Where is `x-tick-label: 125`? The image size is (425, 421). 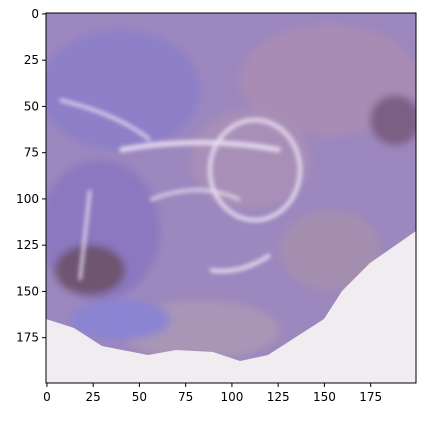
x-tick-label: 125 is located at coordinates (278, 397).